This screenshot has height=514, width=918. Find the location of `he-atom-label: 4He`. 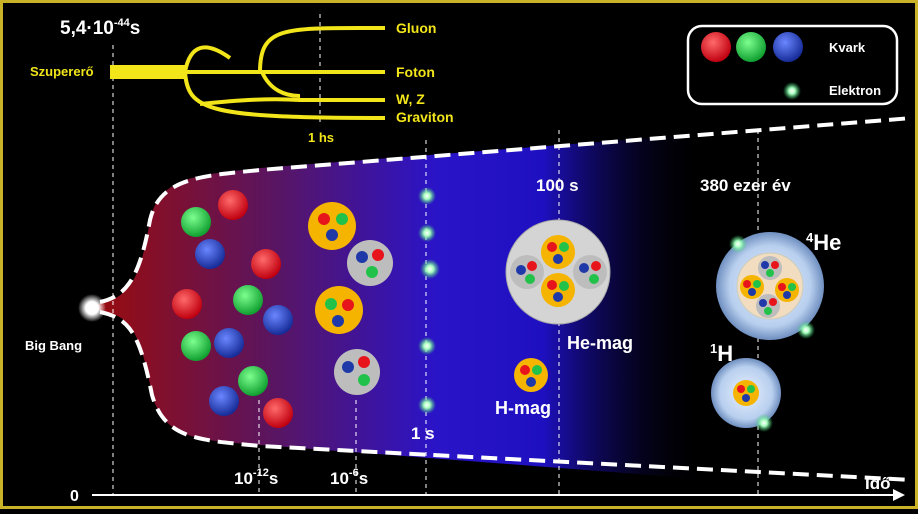

he-atom-label: 4He is located at coordinates (823, 242).